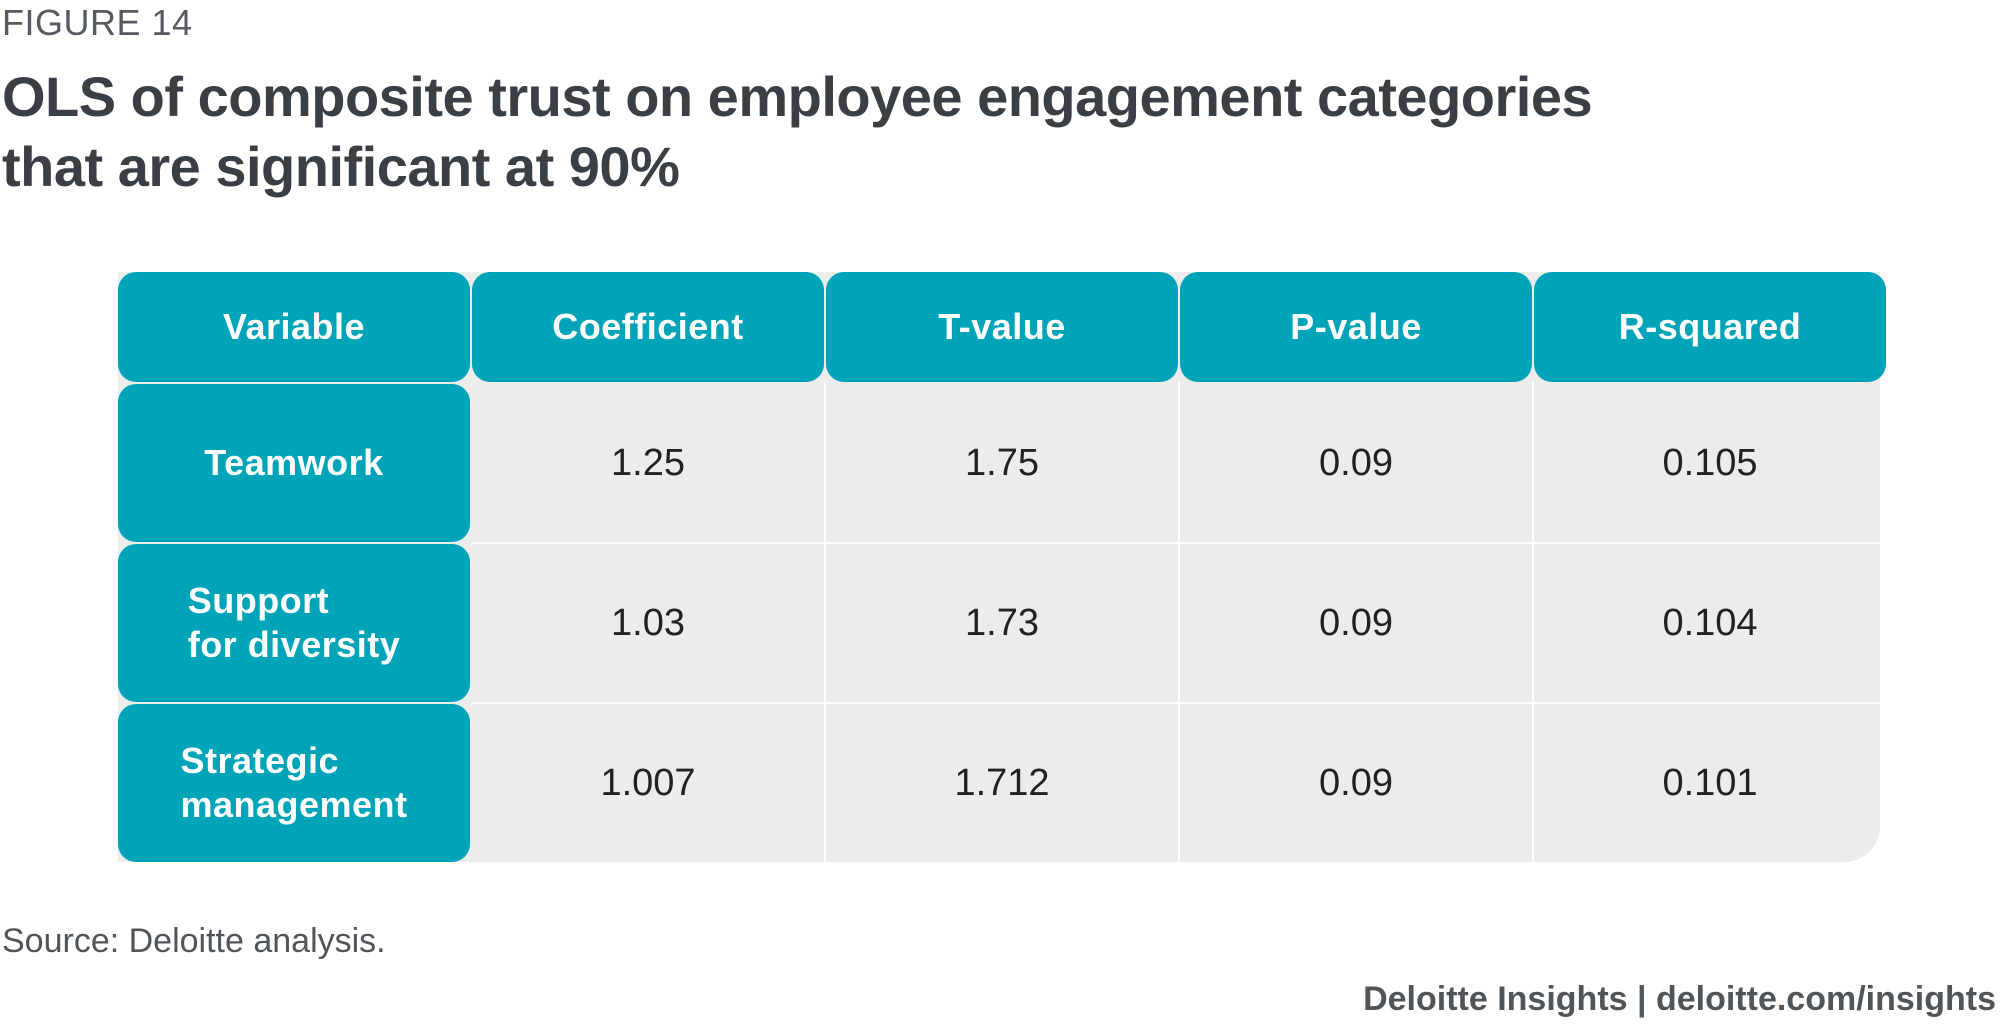 Image resolution: width=2000 pixels, height=1027 pixels. Describe the element at coordinates (1710, 462) in the screenshot. I see `table-cell-r-squared: 0.105` at that location.